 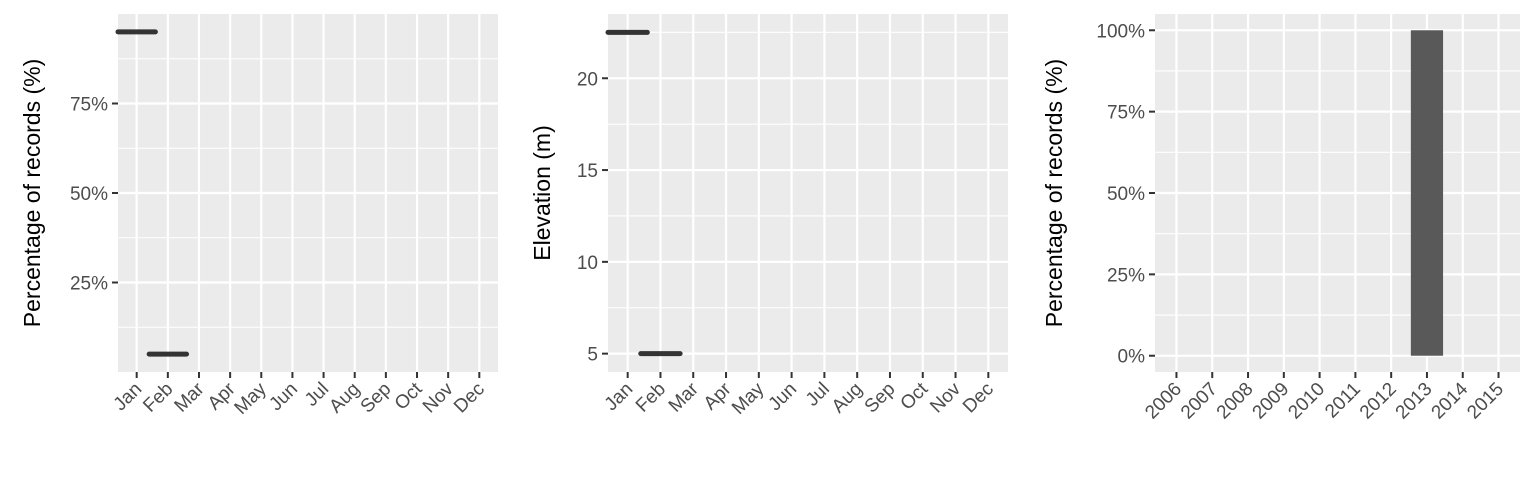 I want to click on x-tick-label: 2013, so click(x=1414, y=401).